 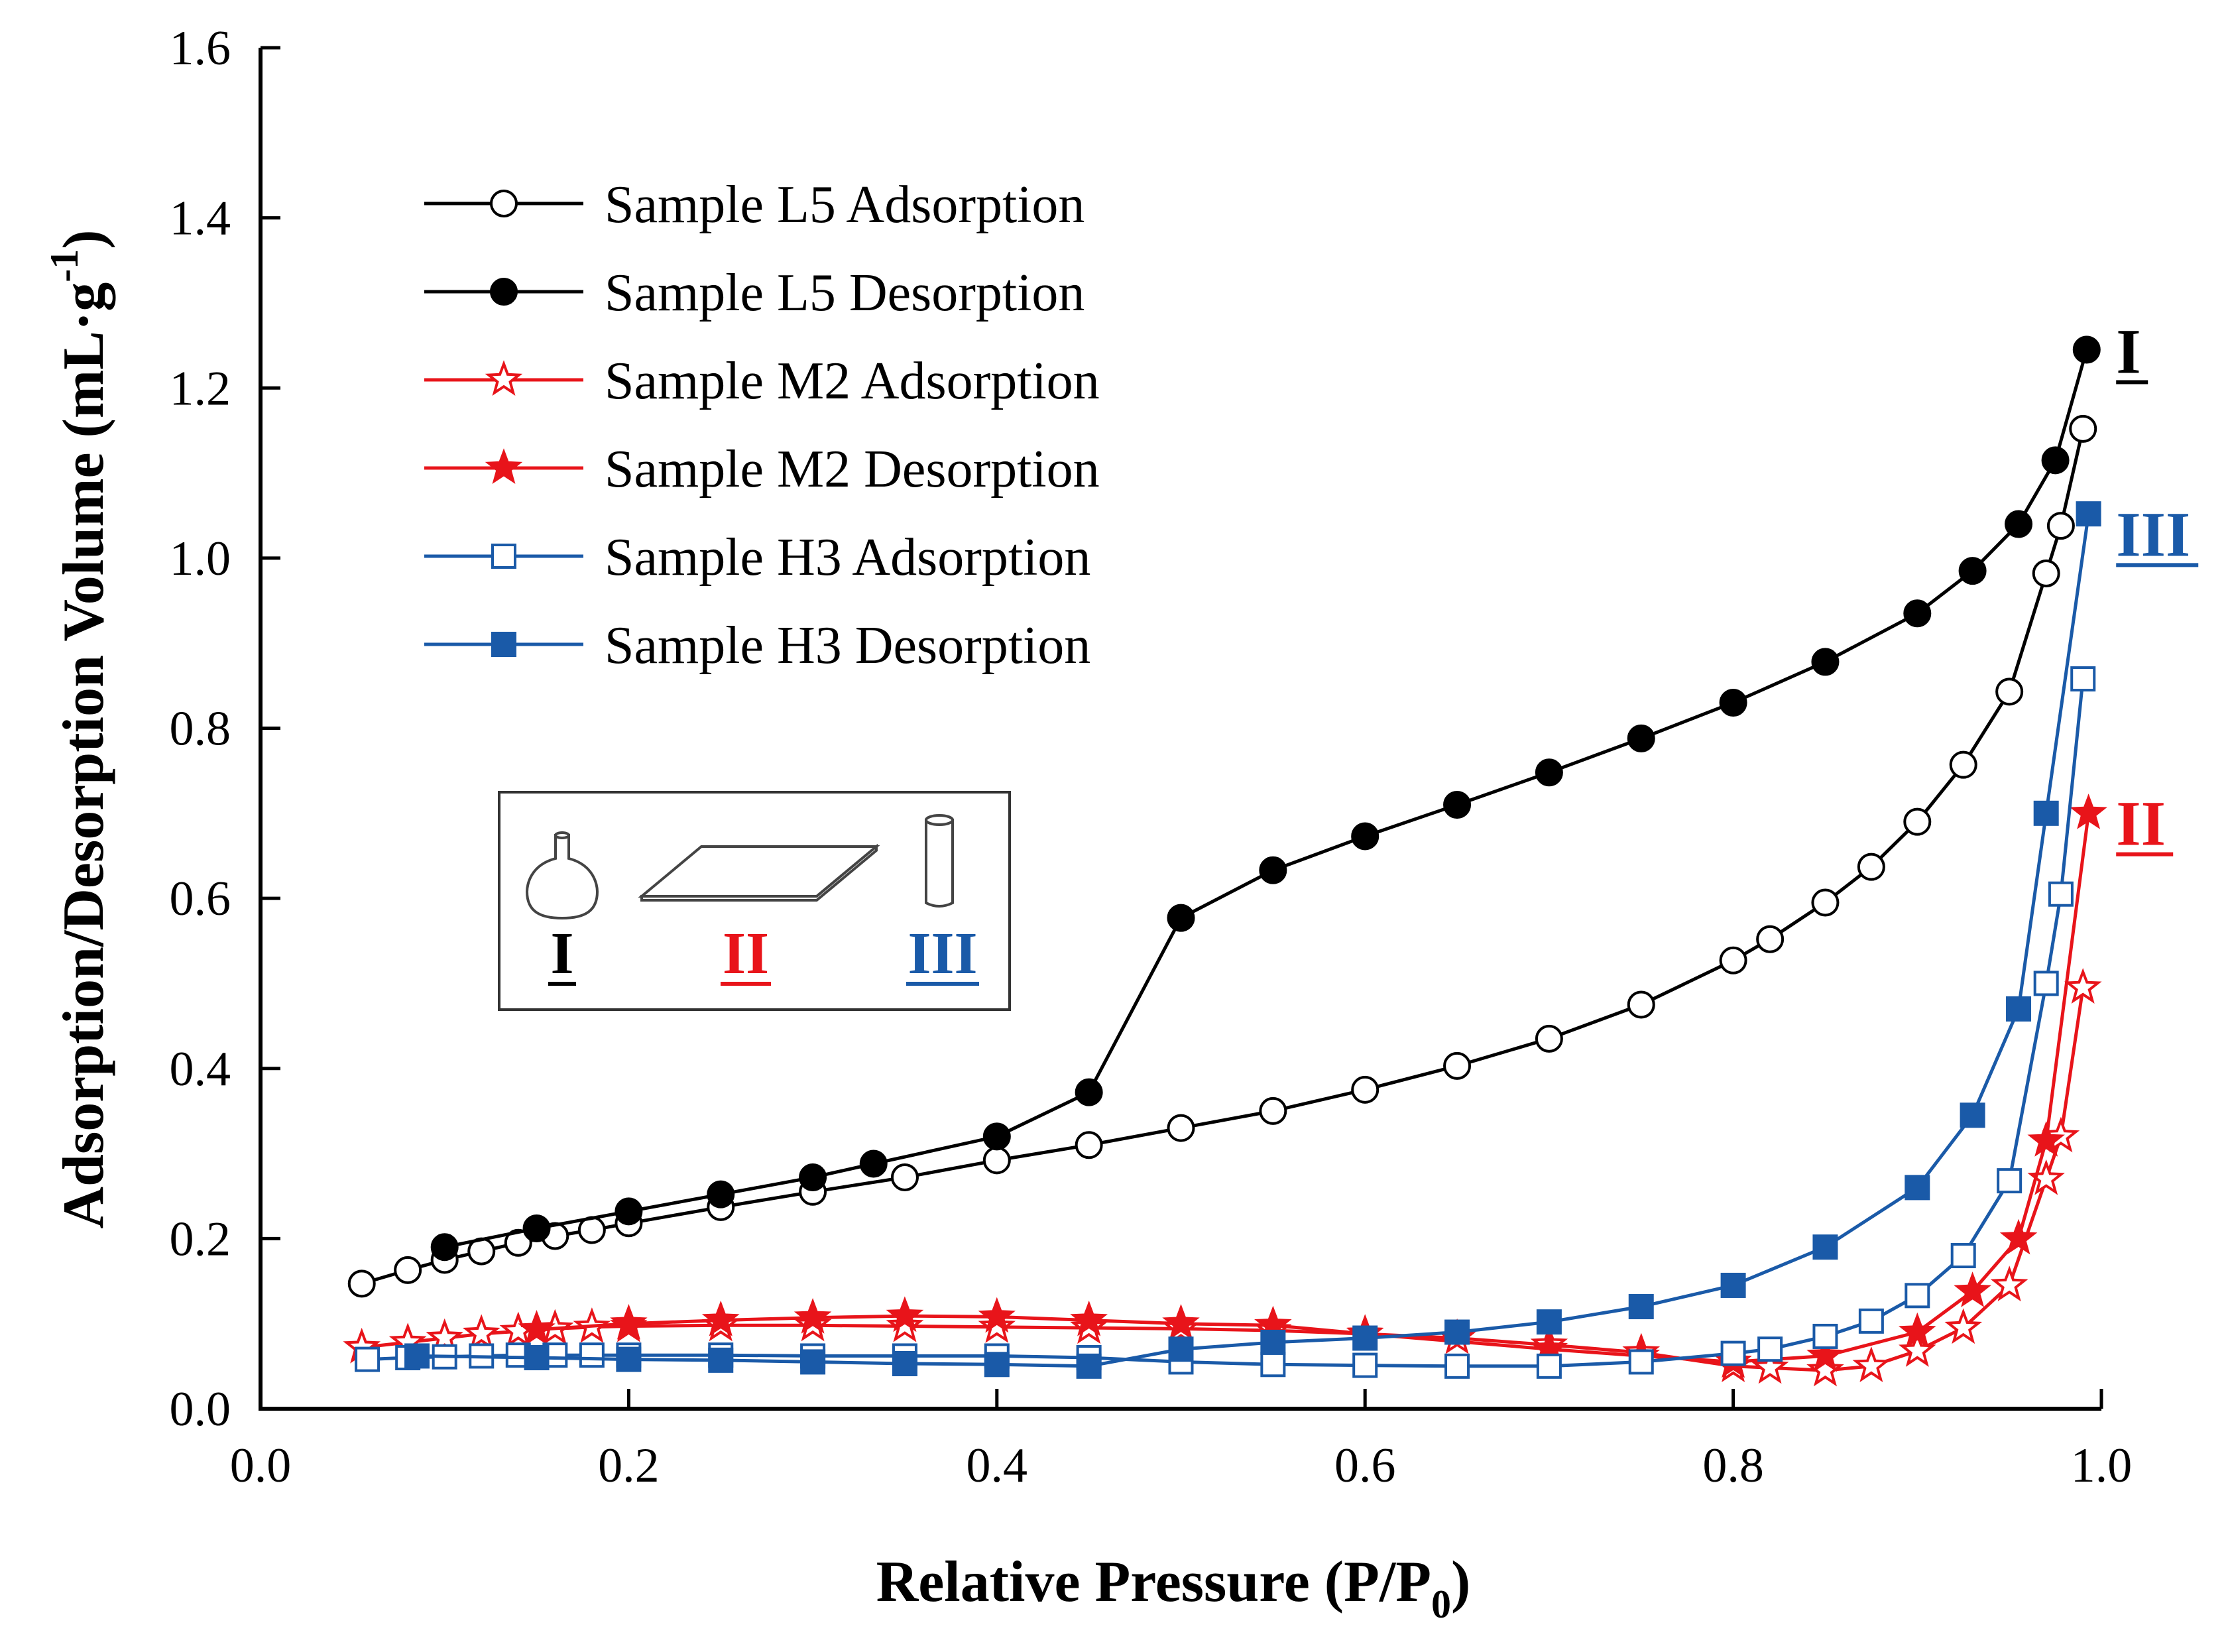 I want to click on legend-label: Sample L5 Adsorption, so click(x=845, y=205).